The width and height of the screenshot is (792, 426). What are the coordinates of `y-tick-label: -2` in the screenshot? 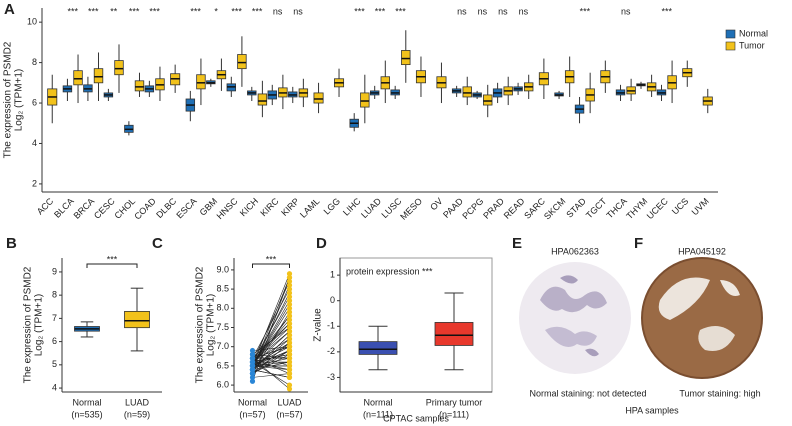 It's located at (331, 351).